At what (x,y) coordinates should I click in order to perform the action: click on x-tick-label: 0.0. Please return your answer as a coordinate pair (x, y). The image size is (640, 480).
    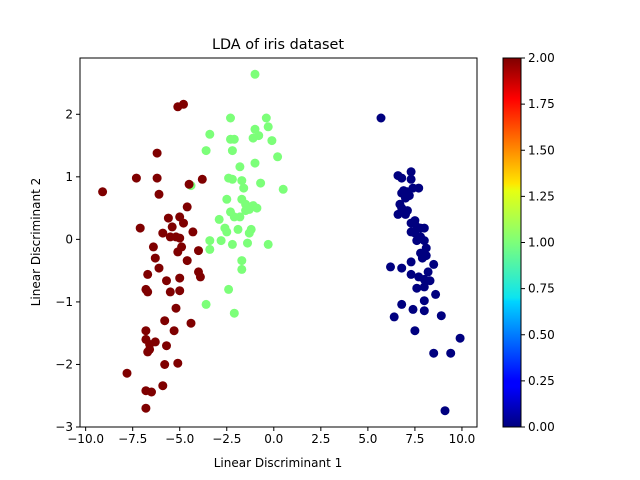
    Looking at the image, I should click on (273, 439).